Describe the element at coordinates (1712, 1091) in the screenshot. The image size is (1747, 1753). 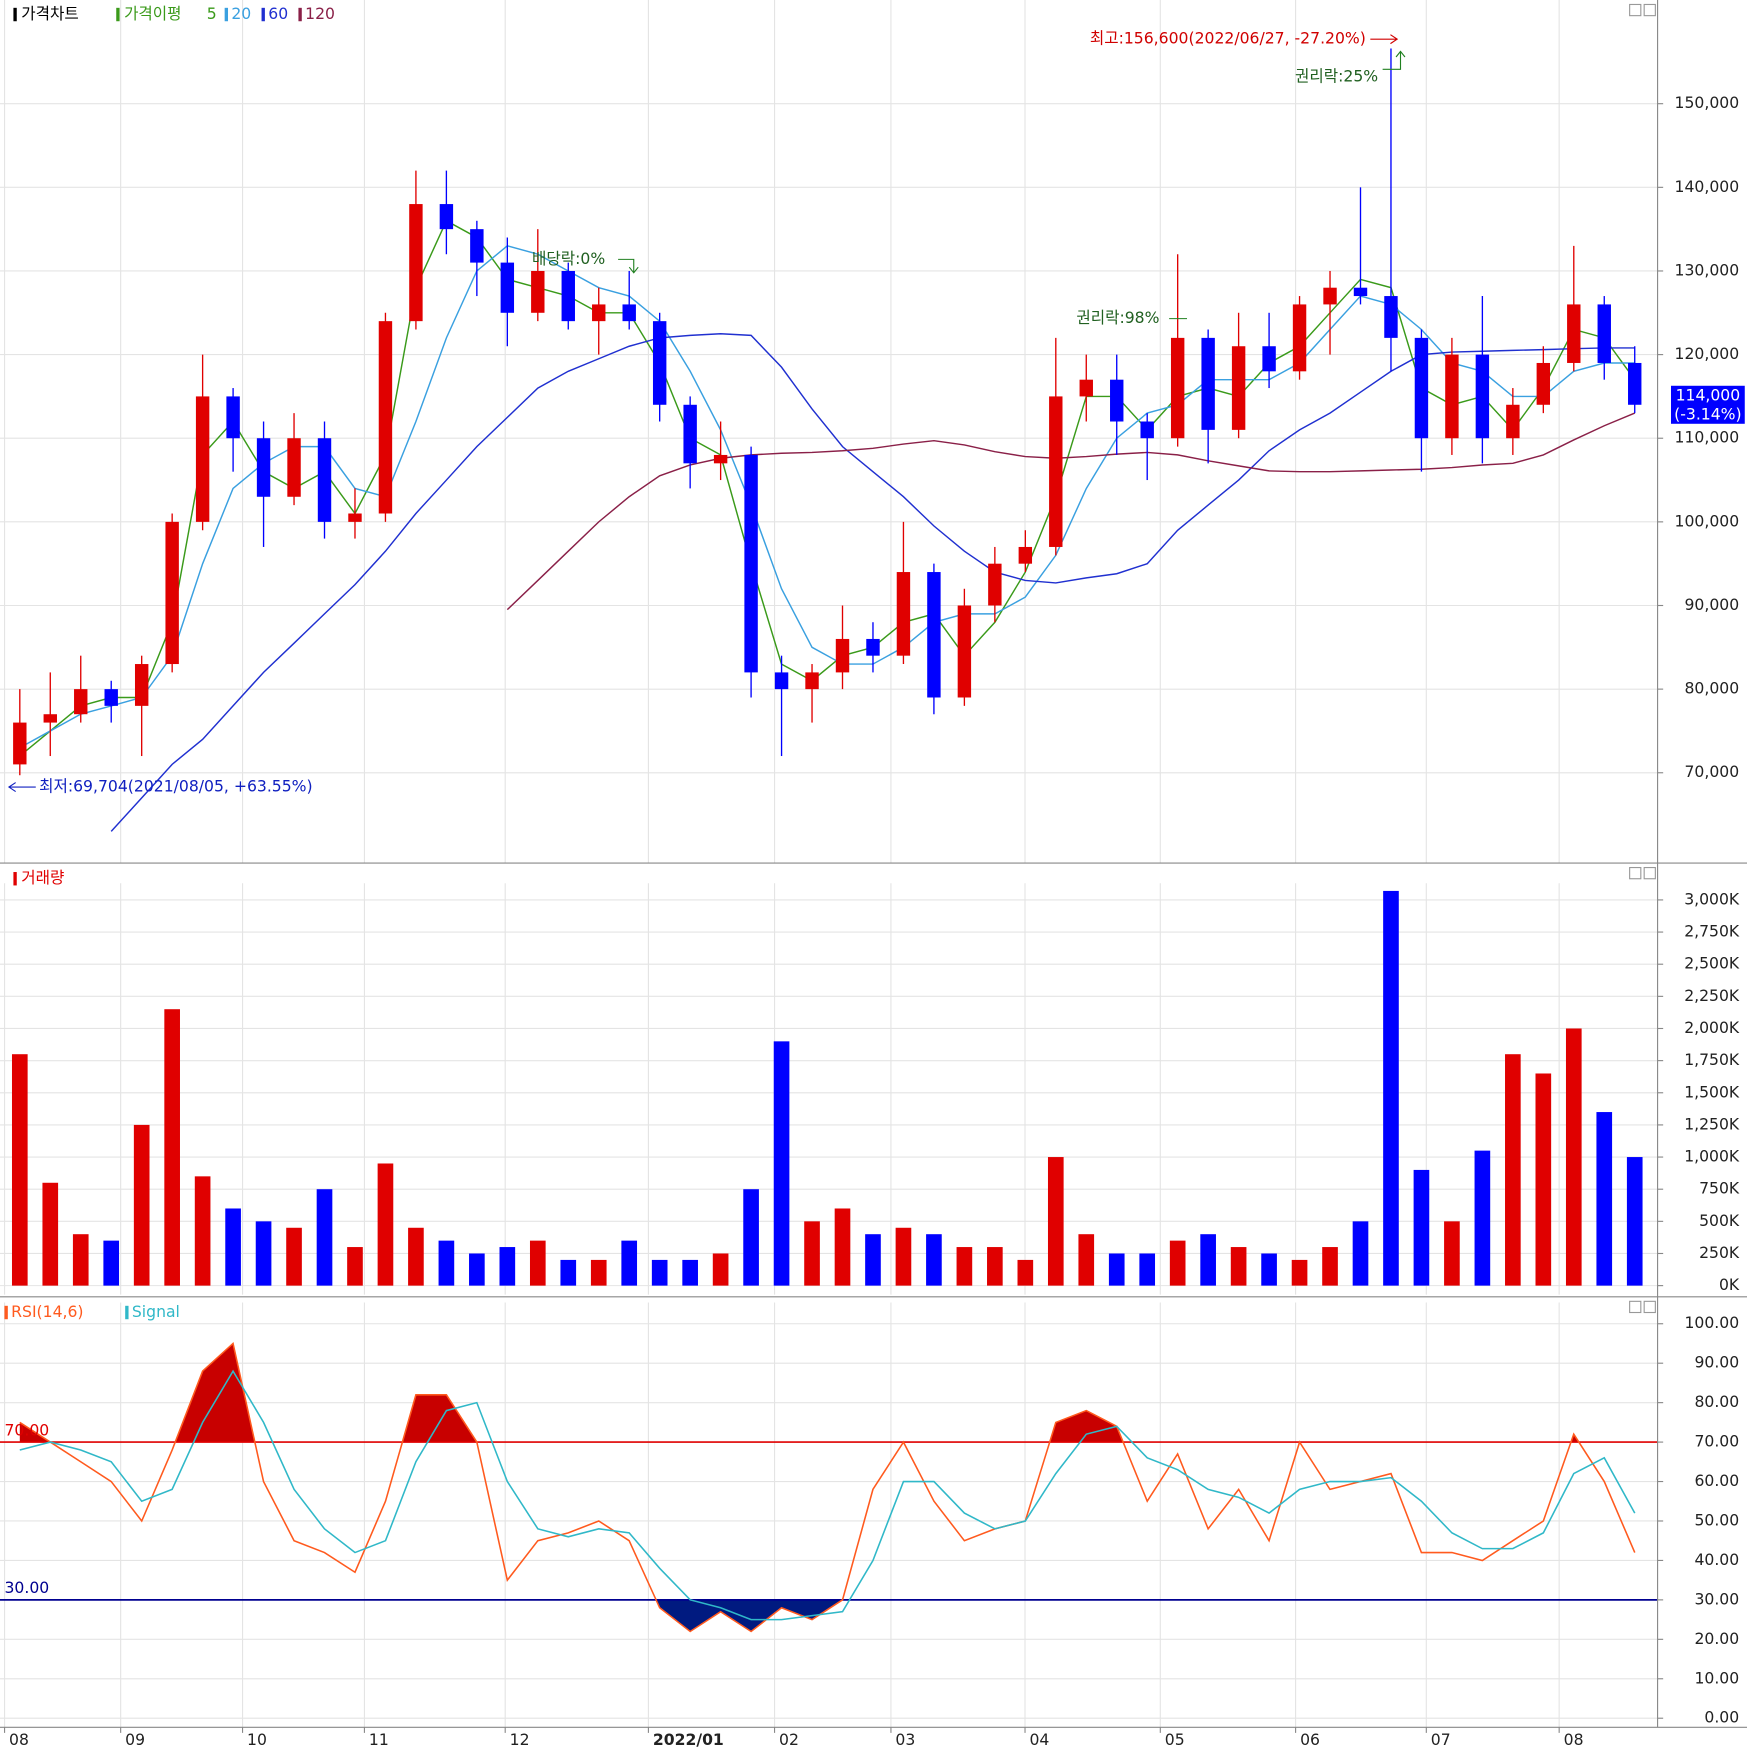
I see `y-tick-label: 1,500K` at that location.